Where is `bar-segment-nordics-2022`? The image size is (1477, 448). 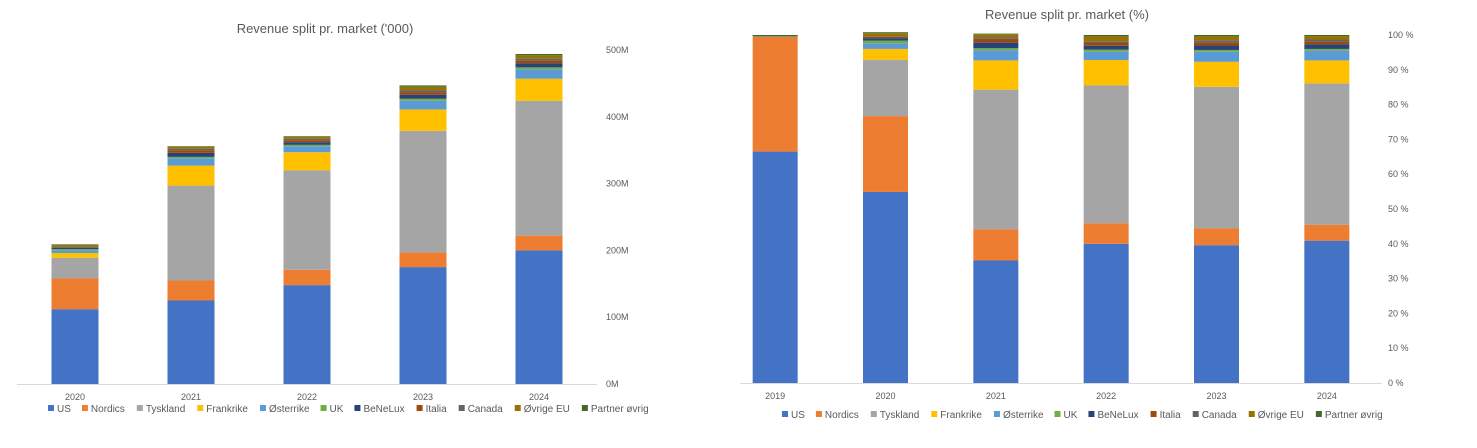
bar-segment-nordics-2022 is located at coordinates (307, 277).